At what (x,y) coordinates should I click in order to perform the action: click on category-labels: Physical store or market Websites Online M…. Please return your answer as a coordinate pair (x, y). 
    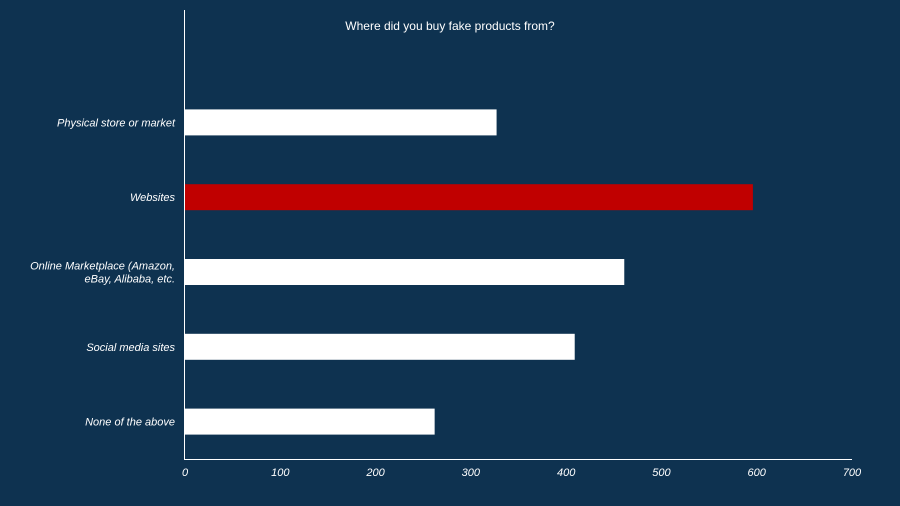
    Looking at the image, I should click on (103, 272).